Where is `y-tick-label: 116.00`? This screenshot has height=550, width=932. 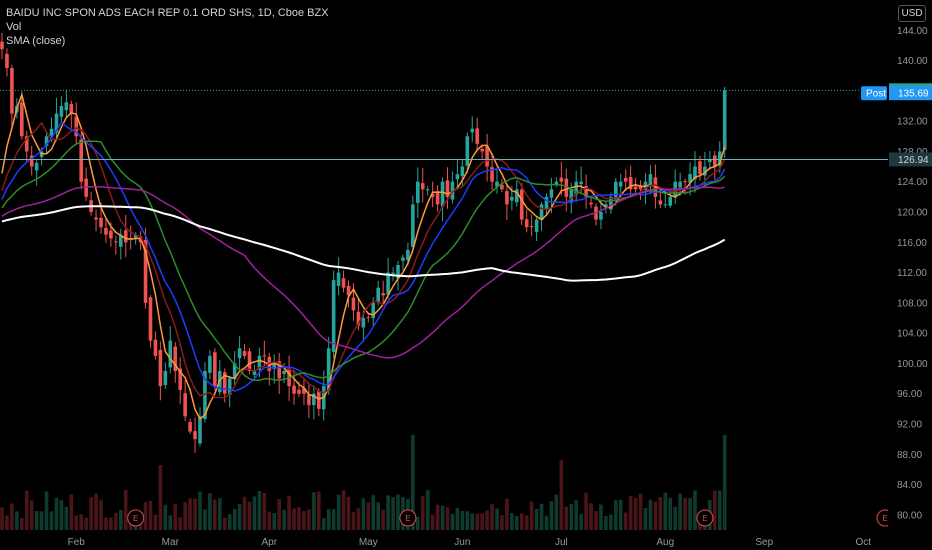 y-tick-label: 116.00 is located at coordinates (912, 243).